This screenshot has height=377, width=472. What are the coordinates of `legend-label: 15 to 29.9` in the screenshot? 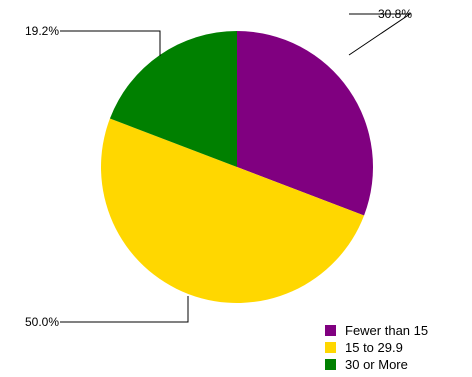 It's located at (374, 347).